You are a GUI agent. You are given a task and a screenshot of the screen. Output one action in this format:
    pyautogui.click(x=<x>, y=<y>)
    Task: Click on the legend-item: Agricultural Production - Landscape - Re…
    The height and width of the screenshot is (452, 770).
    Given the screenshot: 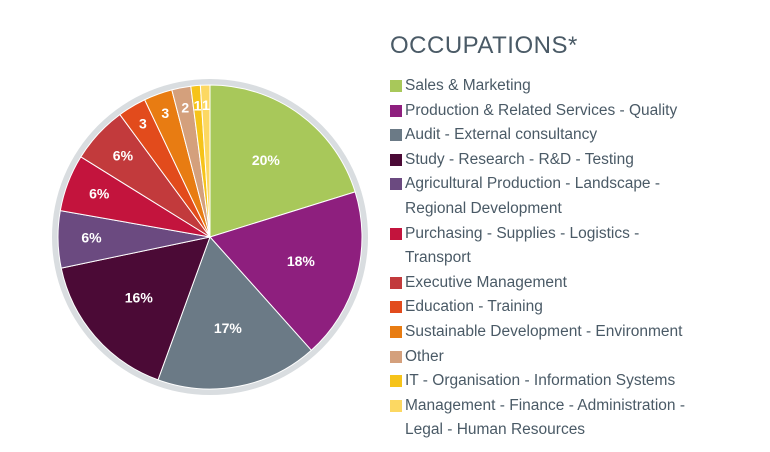 What is the action you would take?
    pyautogui.click(x=555, y=196)
    